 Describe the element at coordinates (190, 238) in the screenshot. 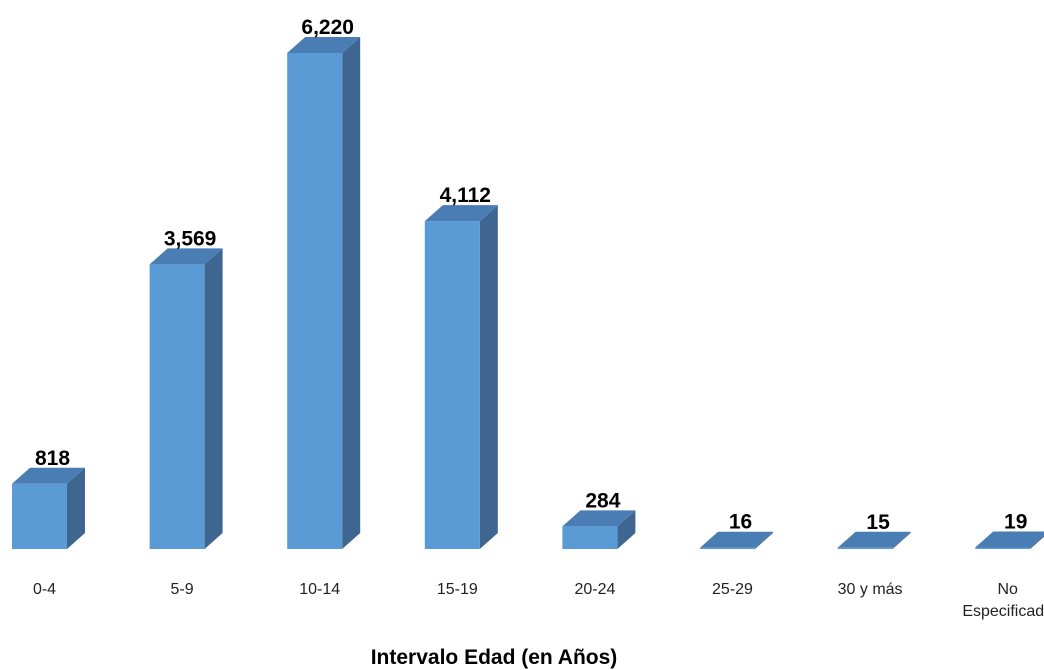

I see `value-label: 3,569` at that location.